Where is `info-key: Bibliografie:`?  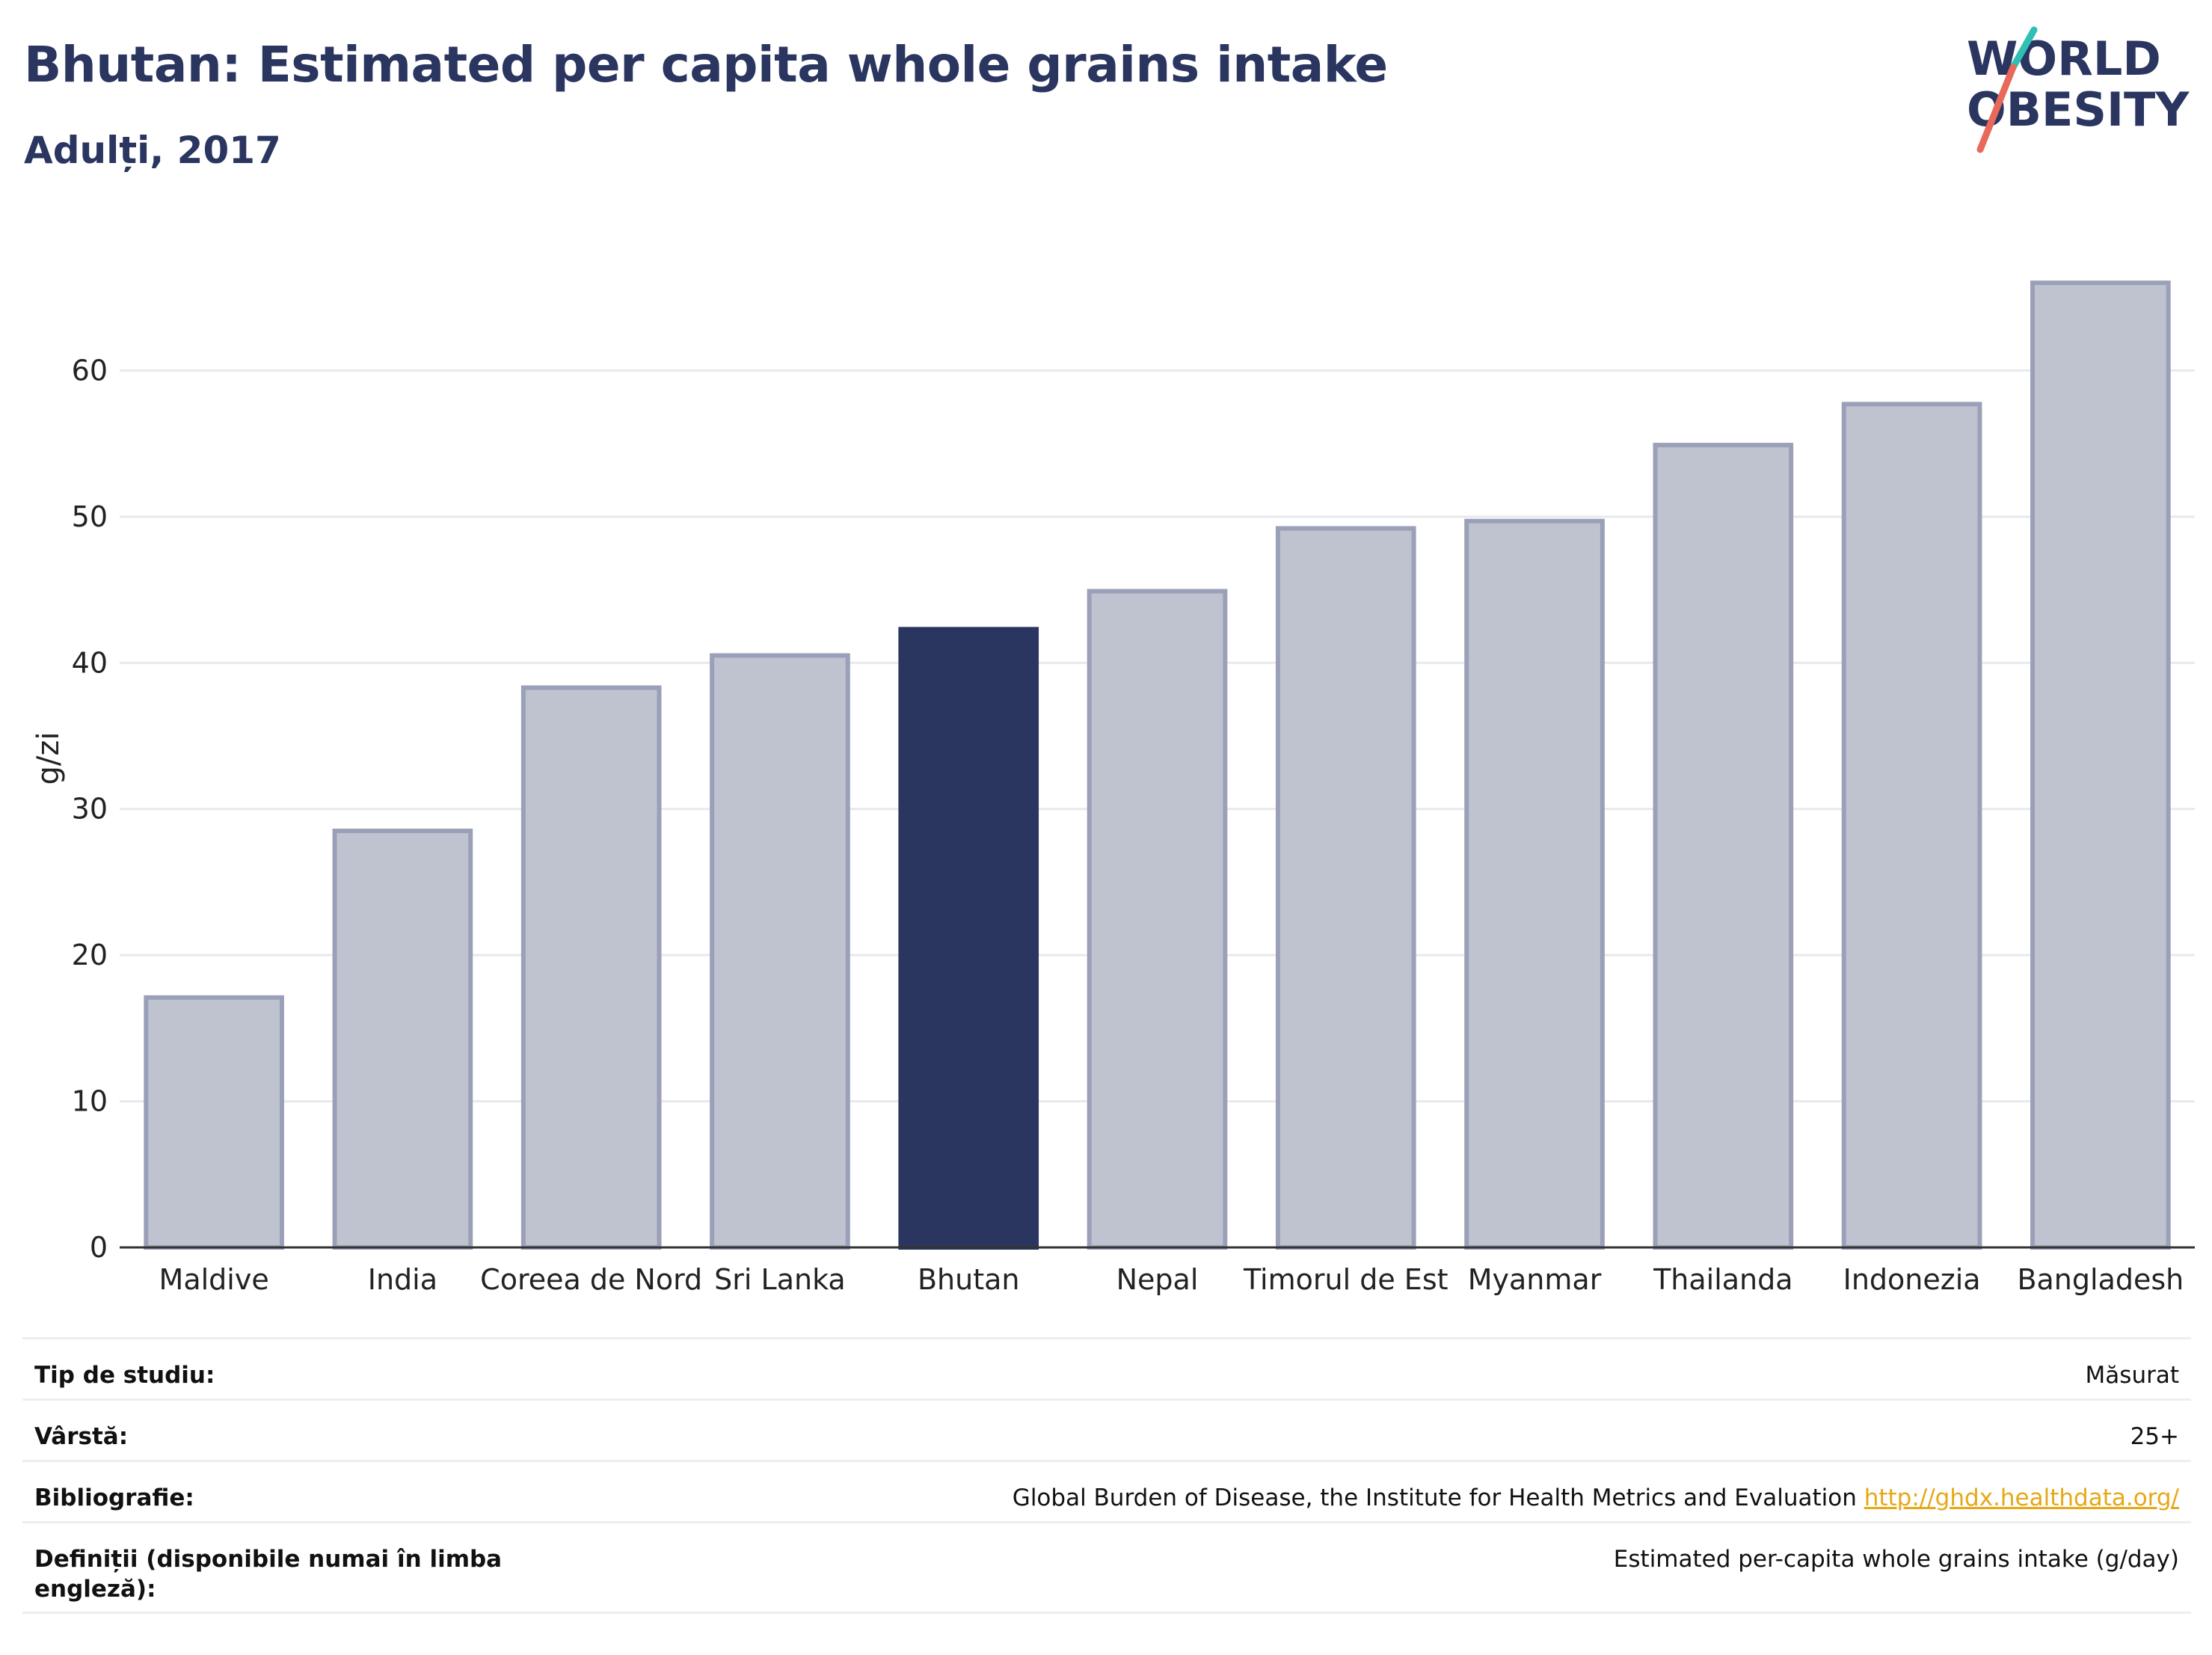
info-key: Bibliografie: is located at coordinates (114, 1497).